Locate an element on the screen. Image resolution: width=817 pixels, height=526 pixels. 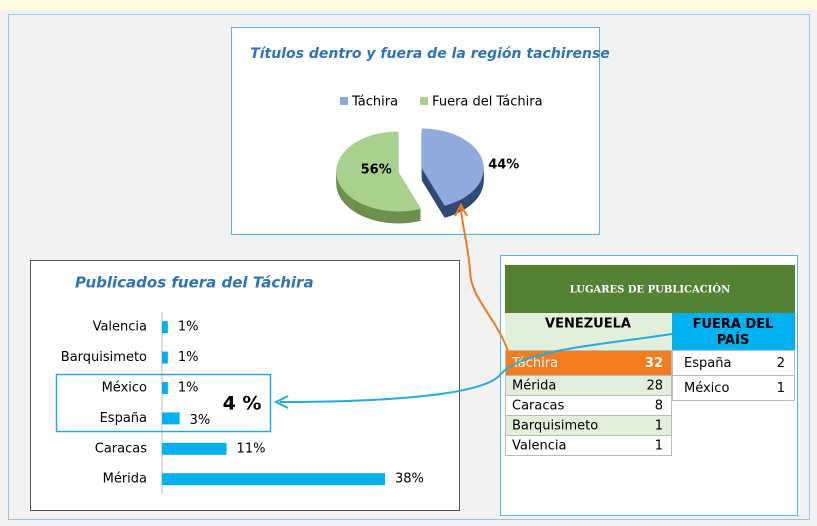
category-label: Caracas is located at coordinates (121, 448).